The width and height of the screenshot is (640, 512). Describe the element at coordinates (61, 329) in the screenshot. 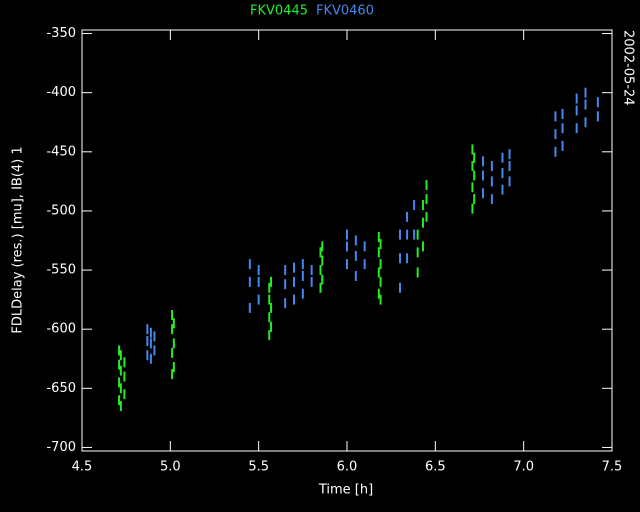

I see `y-tick-label: -600` at that location.